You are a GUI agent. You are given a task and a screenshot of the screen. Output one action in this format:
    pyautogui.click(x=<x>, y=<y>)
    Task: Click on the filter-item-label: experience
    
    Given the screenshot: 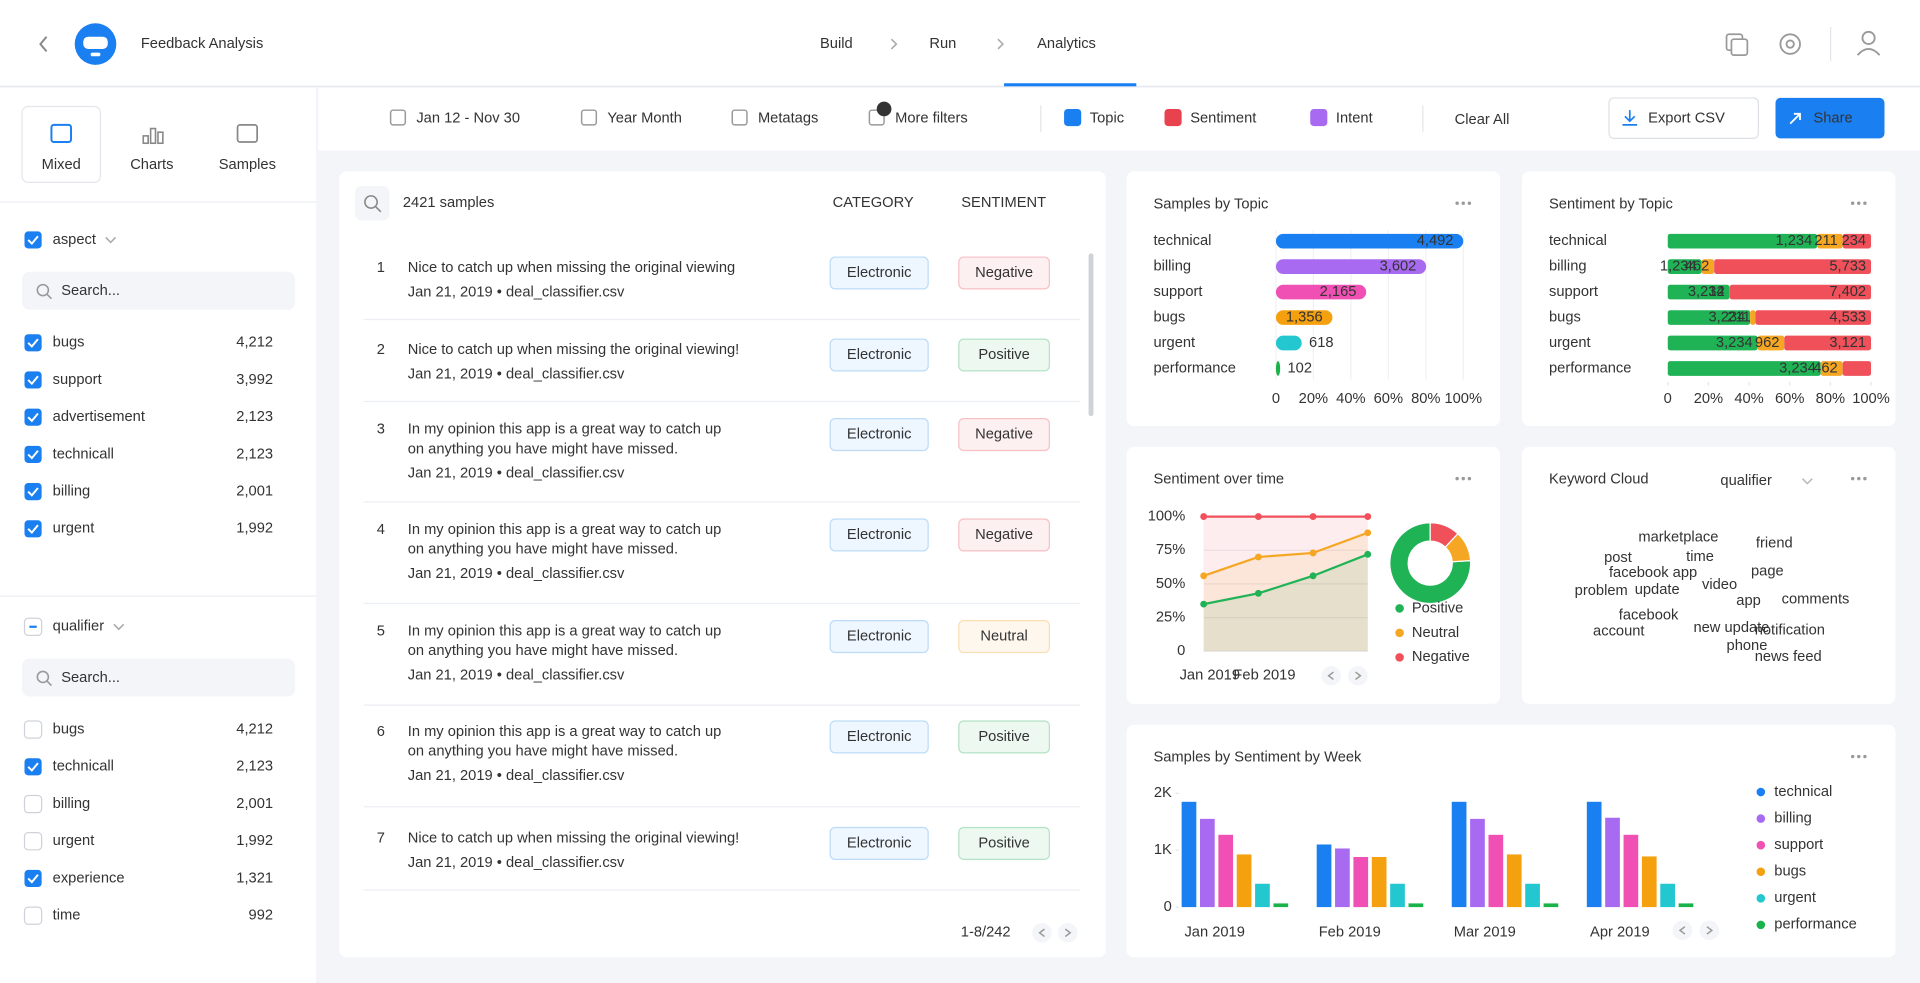 What is the action you would take?
    pyautogui.click(x=89, y=878)
    